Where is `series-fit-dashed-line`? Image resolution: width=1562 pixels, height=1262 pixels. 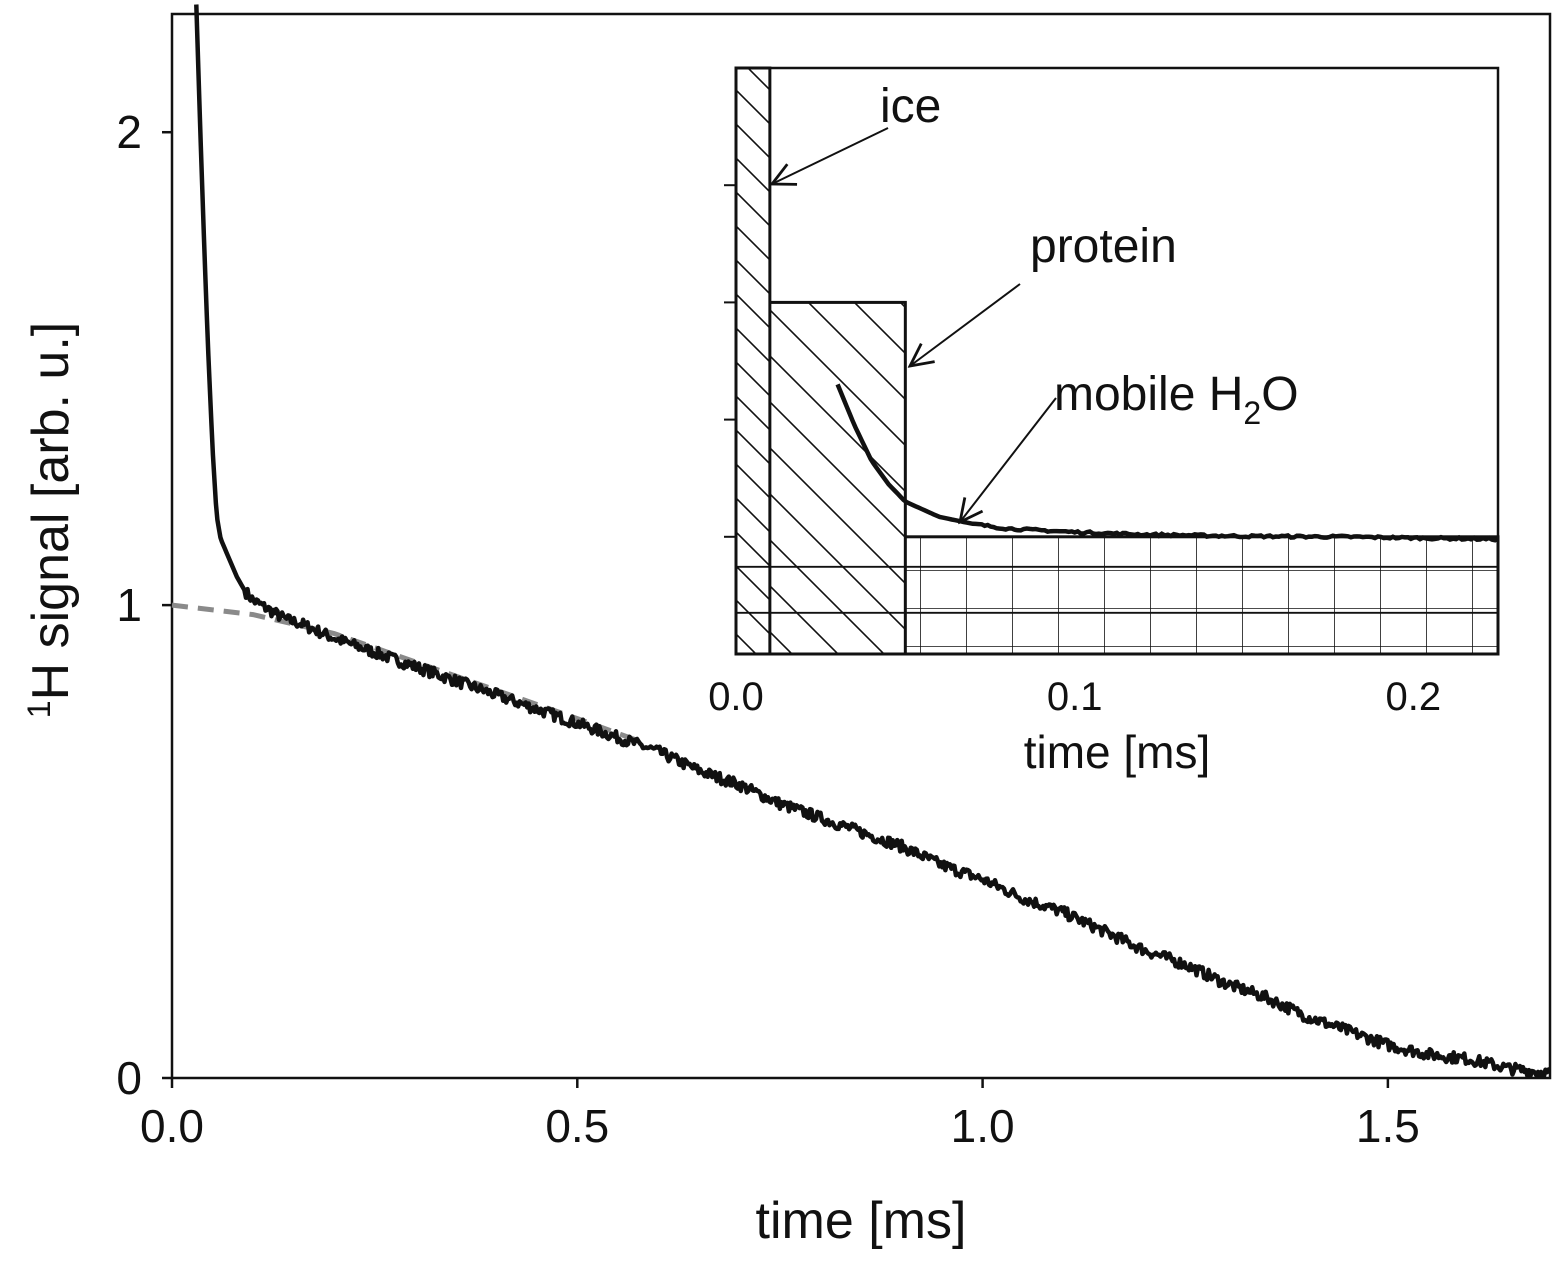 series-fit-dashed-line is located at coordinates (407, 673).